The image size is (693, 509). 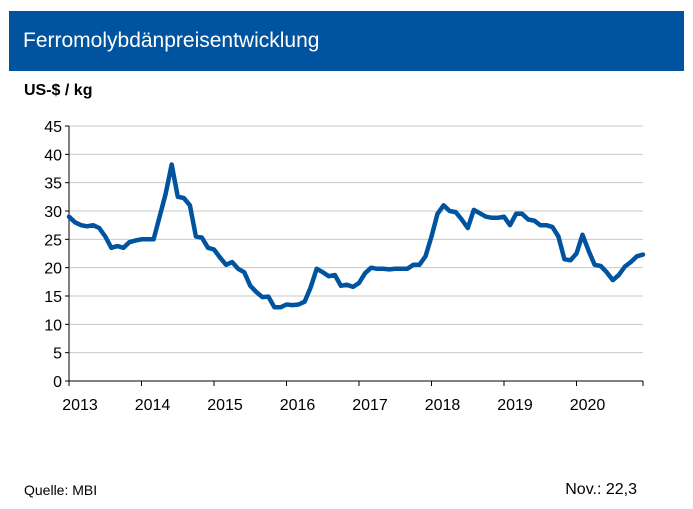 I want to click on latest-value-note: Nov.: 22,3, so click(x=601, y=489).